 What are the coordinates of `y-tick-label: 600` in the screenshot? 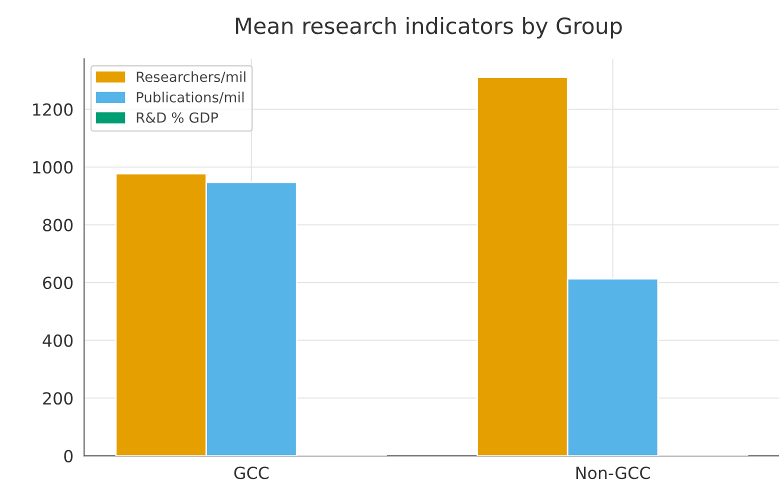 It's located at (58, 283).